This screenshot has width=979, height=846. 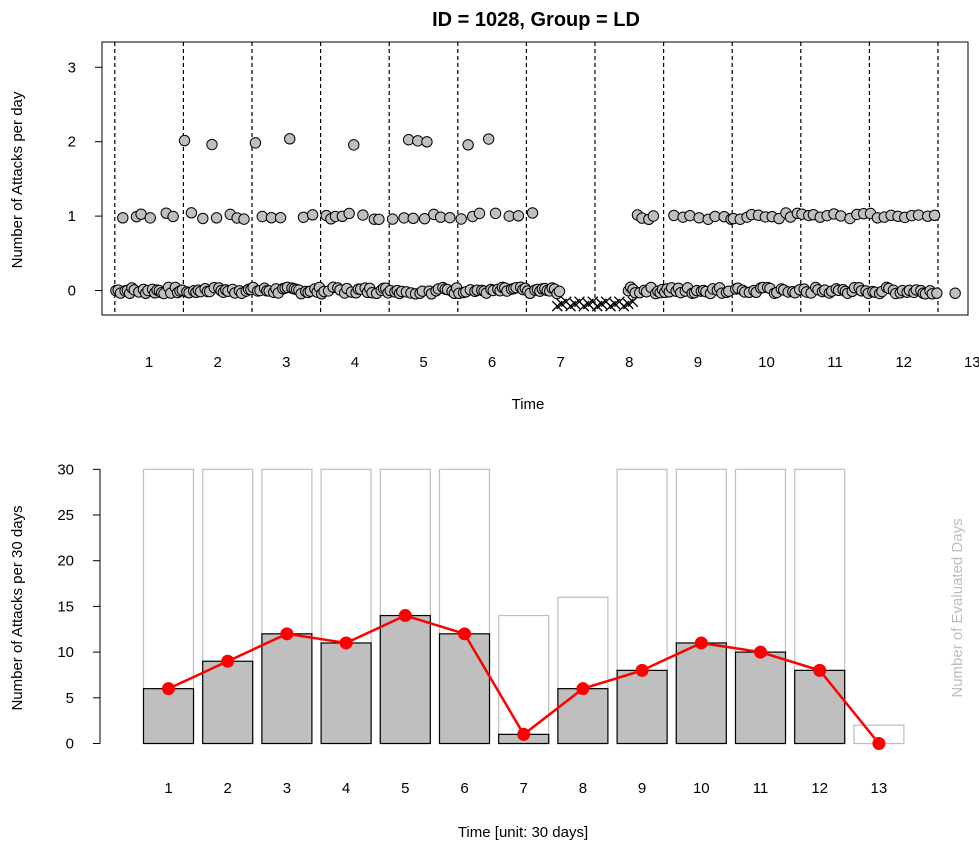 I want to click on y-tick-label: 25, so click(x=65, y=515).